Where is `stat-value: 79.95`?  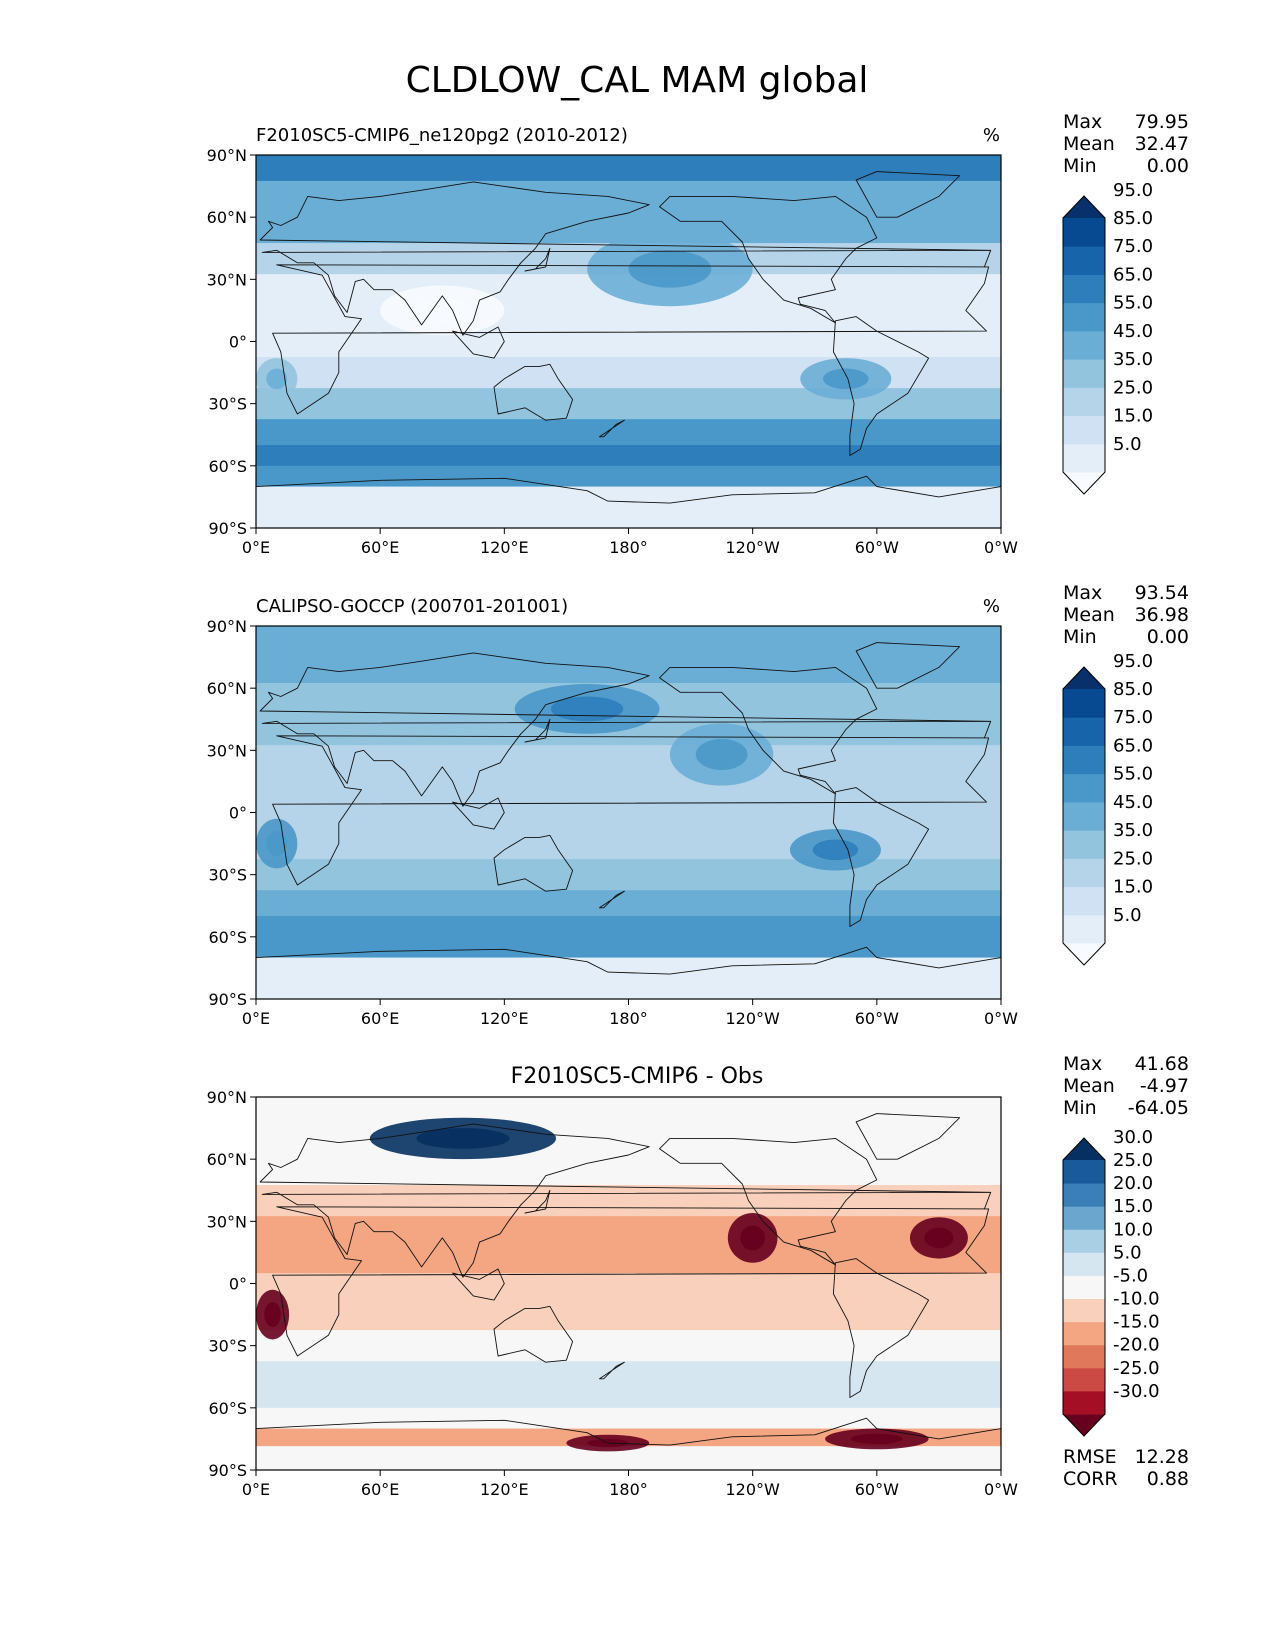
stat-value: 79.95 is located at coordinates (1162, 122).